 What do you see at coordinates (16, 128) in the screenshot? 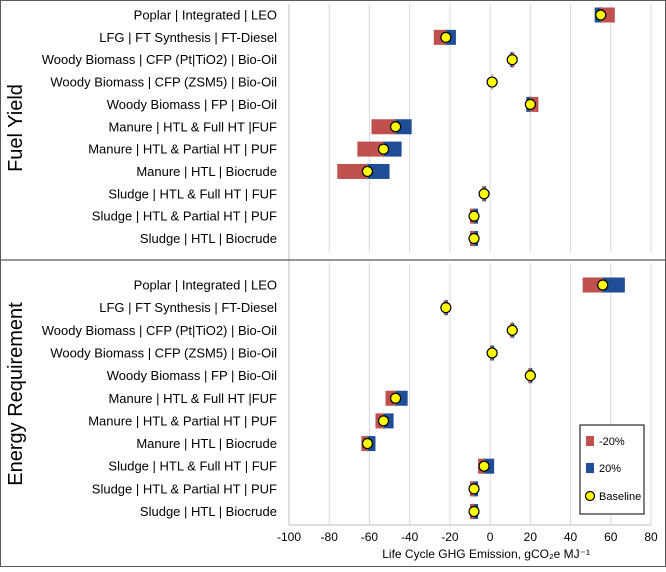
I see `panel-title: Fuel Yield` at bounding box center [16, 128].